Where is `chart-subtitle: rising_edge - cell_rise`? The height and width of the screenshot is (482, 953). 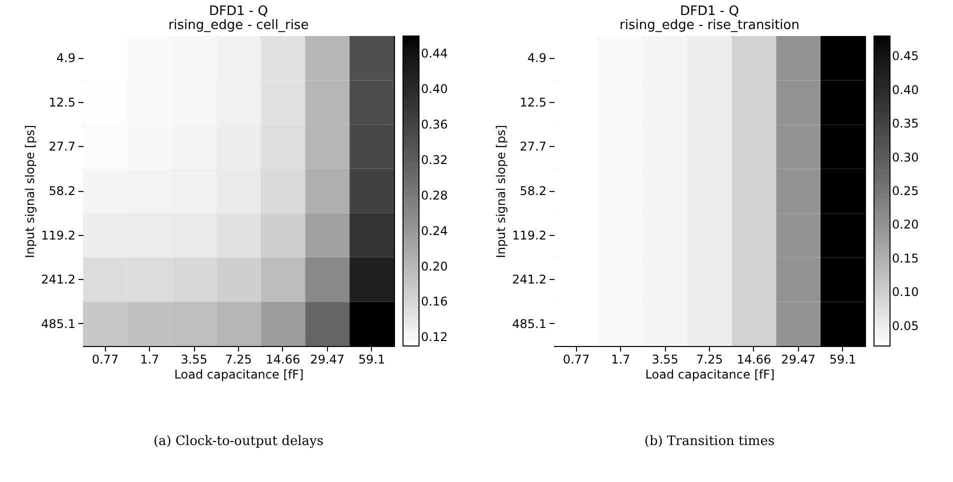
chart-subtitle: rising_edge - cell_rise is located at coordinates (238, 25).